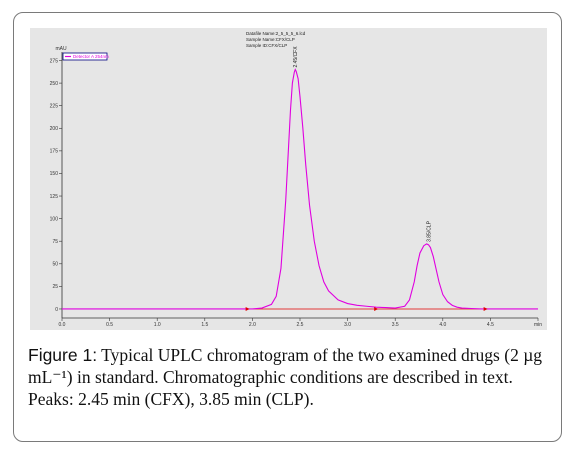 This screenshot has width=575, height=456. What do you see at coordinates (538, 325) in the screenshot?
I see `x-tick-label: min` at bounding box center [538, 325].